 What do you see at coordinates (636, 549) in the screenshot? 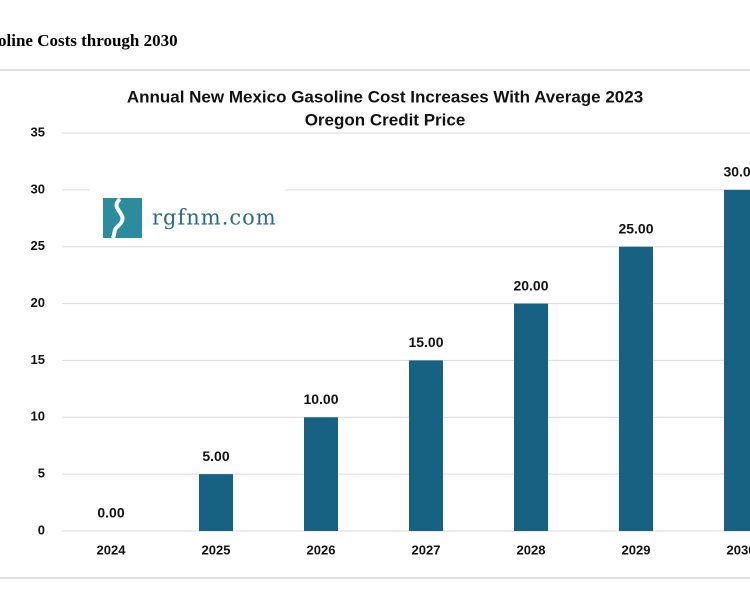
I see `x-tick-label: 2029` at bounding box center [636, 549].